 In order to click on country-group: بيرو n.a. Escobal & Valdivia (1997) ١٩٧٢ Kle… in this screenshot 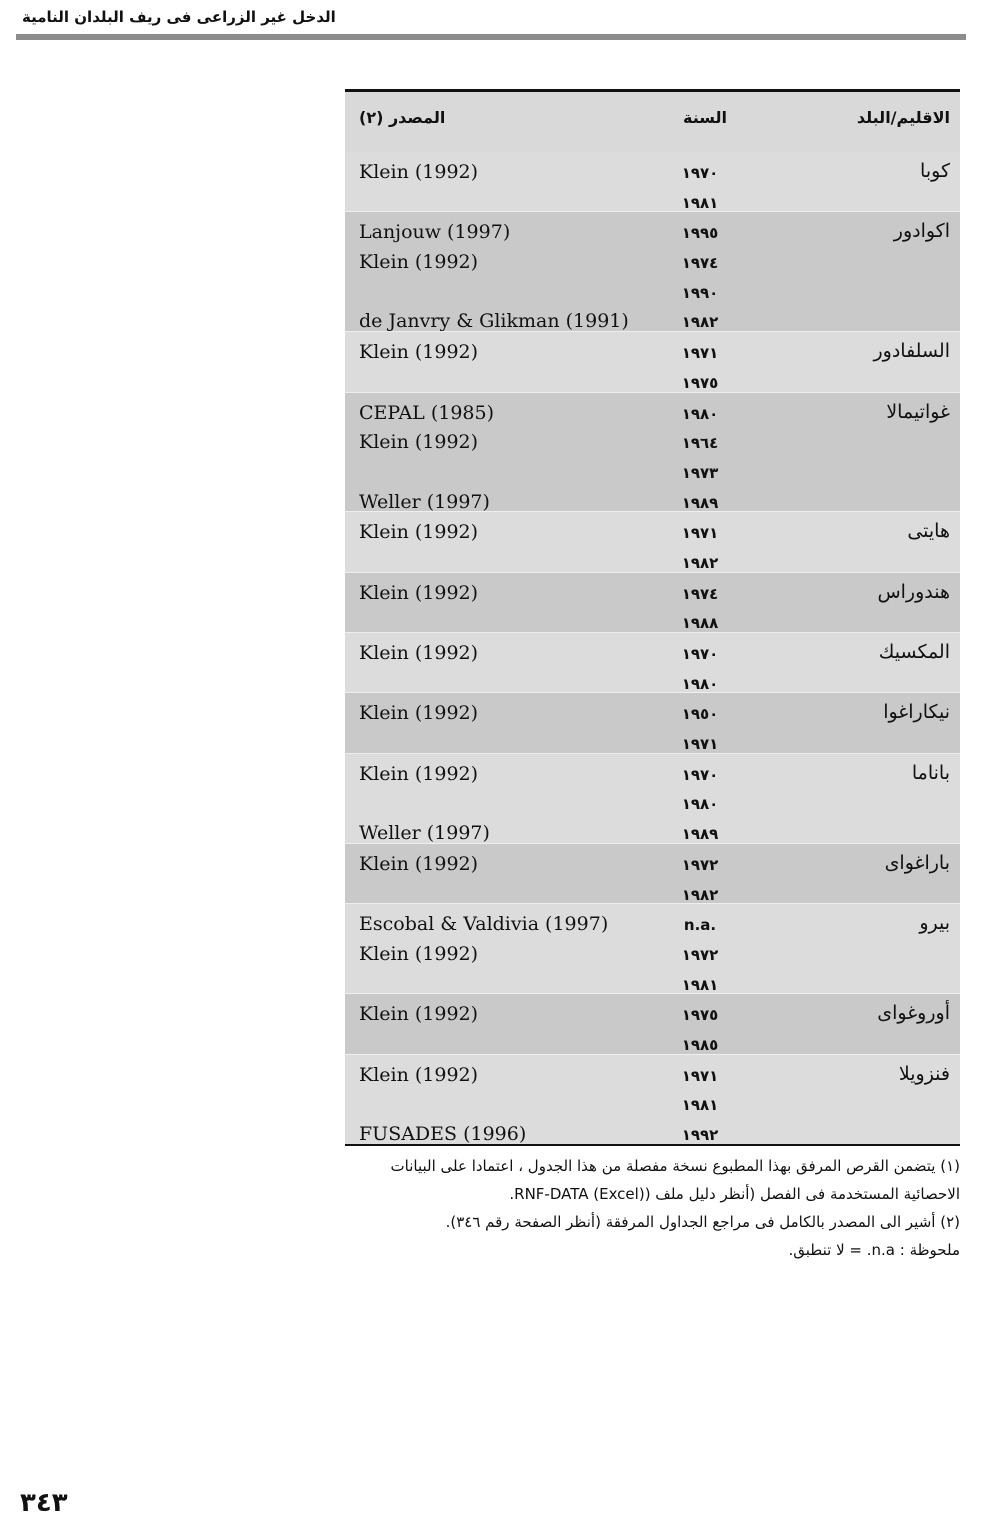, I will do `click(652, 948)`.